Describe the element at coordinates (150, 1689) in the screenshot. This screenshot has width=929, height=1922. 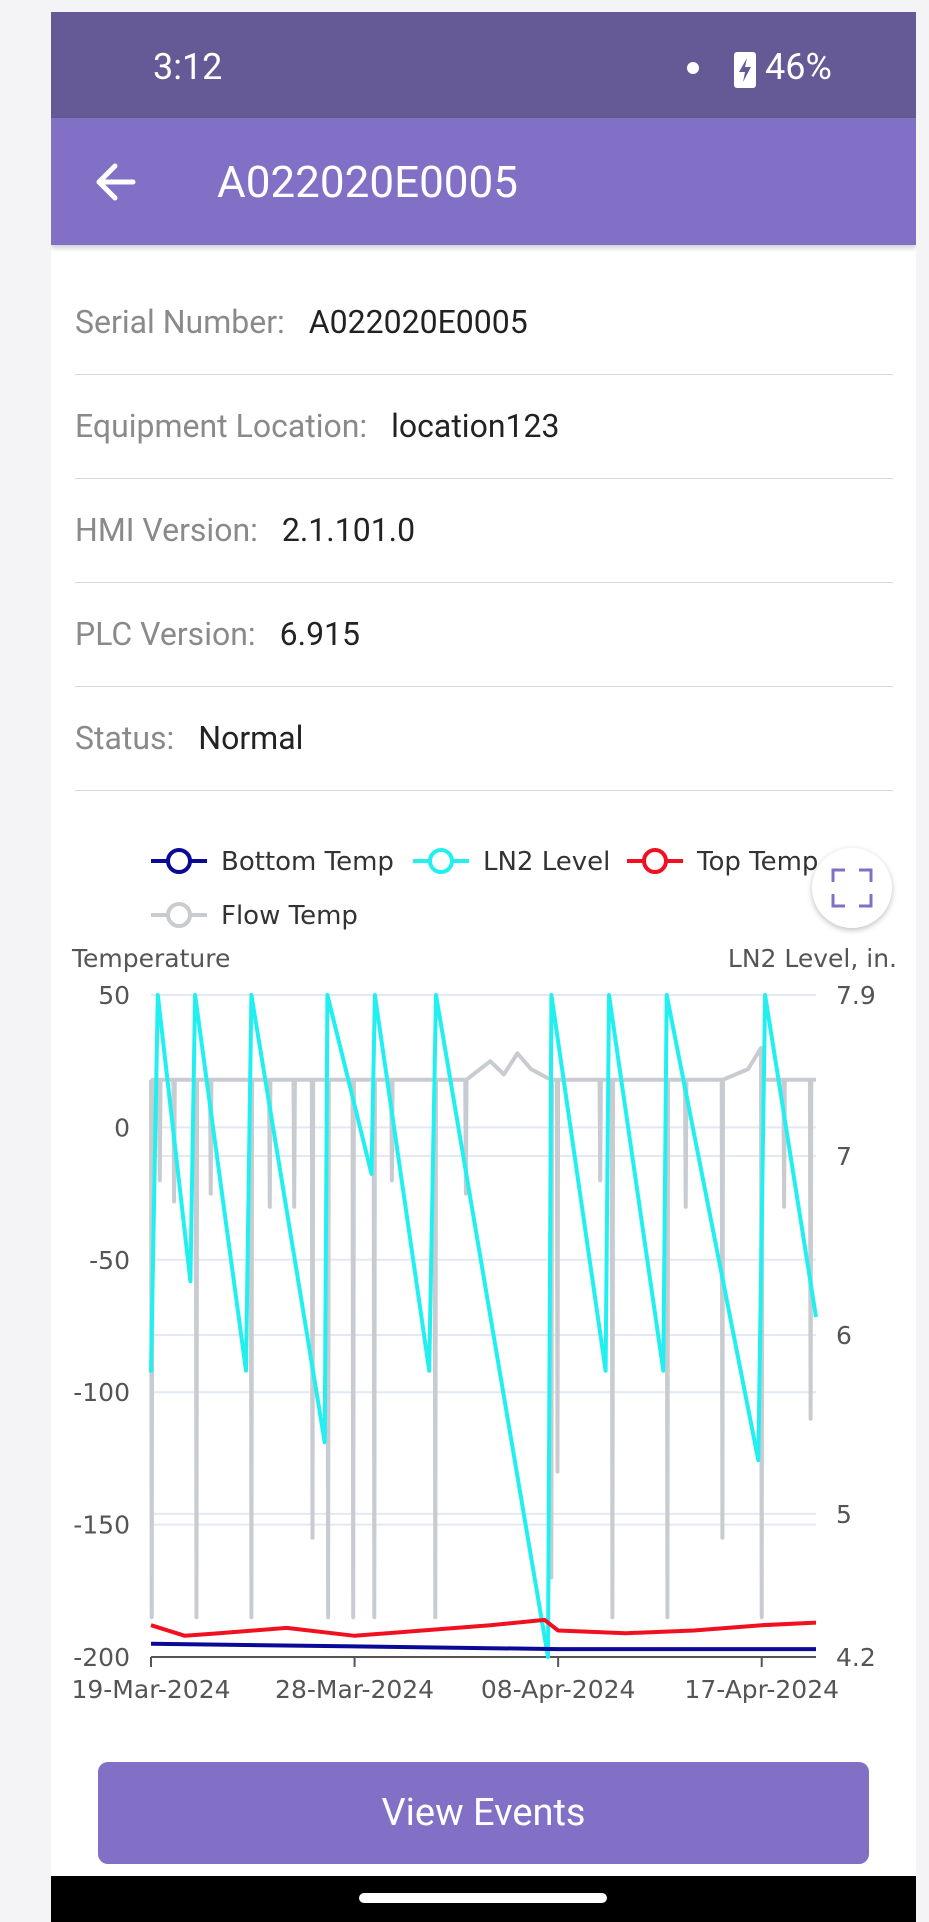
I see `x-tick-label: 19-Mar-2024` at that location.